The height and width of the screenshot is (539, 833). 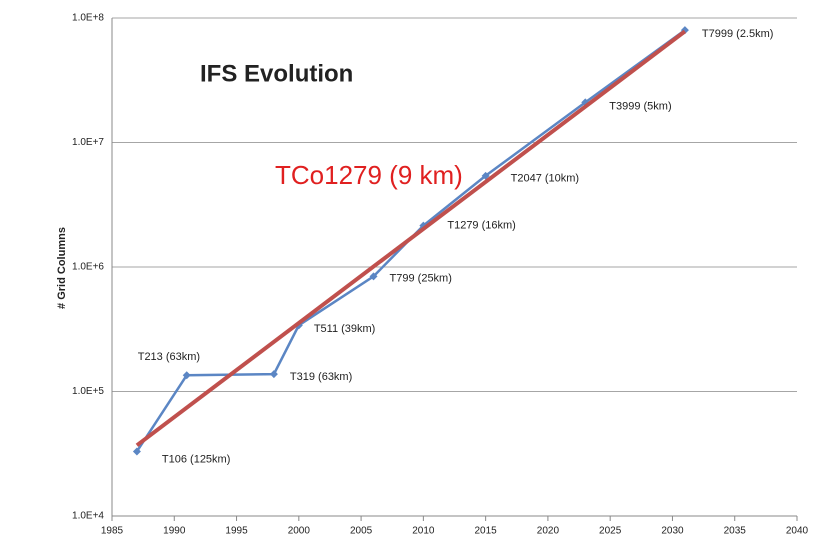 What do you see at coordinates (62, 268) in the screenshot?
I see `y-axis-label: # Grid Columns` at bounding box center [62, 268].